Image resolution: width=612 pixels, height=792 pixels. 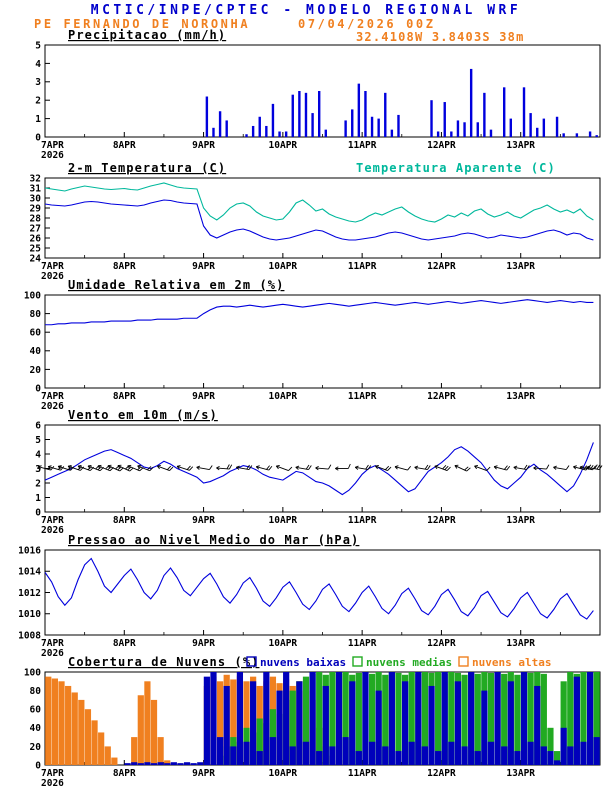 What do you see at coordinates (367, 24) in the screenshot?
I see `run-datetime: 07/04/2026 00Z` at bounding box center [367, 24].